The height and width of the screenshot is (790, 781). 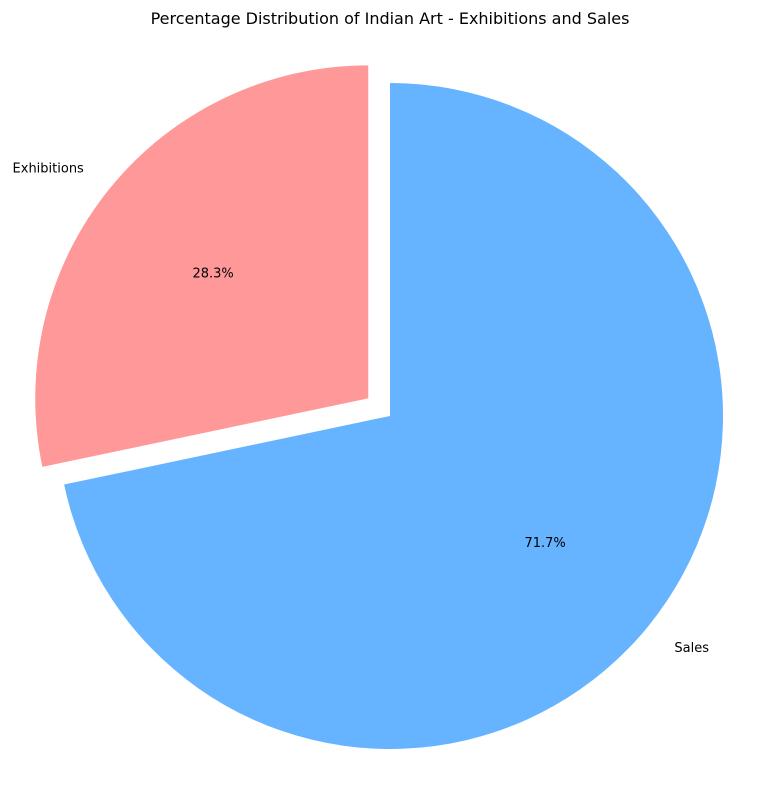 What do you see at coordinates (49, 169) in the screenshot?
I see `pie-category-label: Exhibitions` at bounding box center [49, 169].